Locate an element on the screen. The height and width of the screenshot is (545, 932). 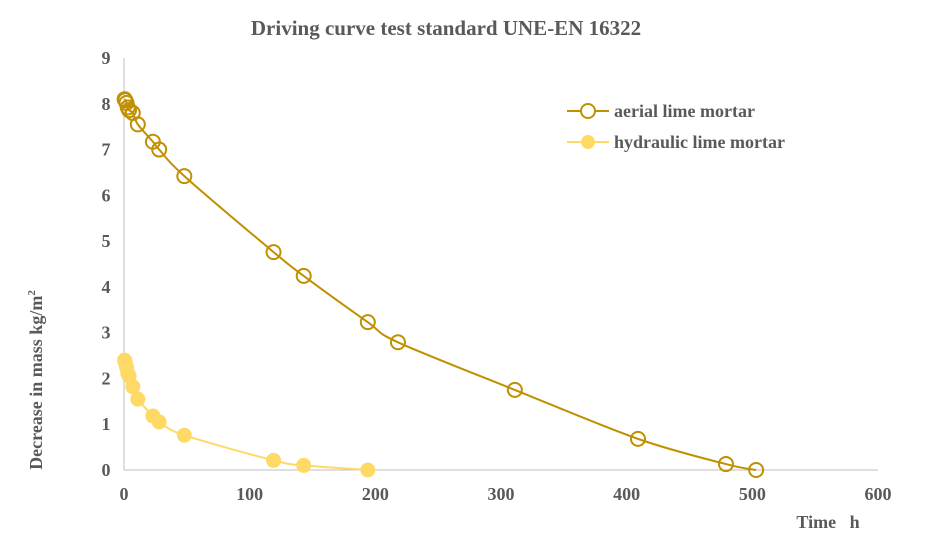
x-tick-label: 200 is located at coordinates (375, 494).